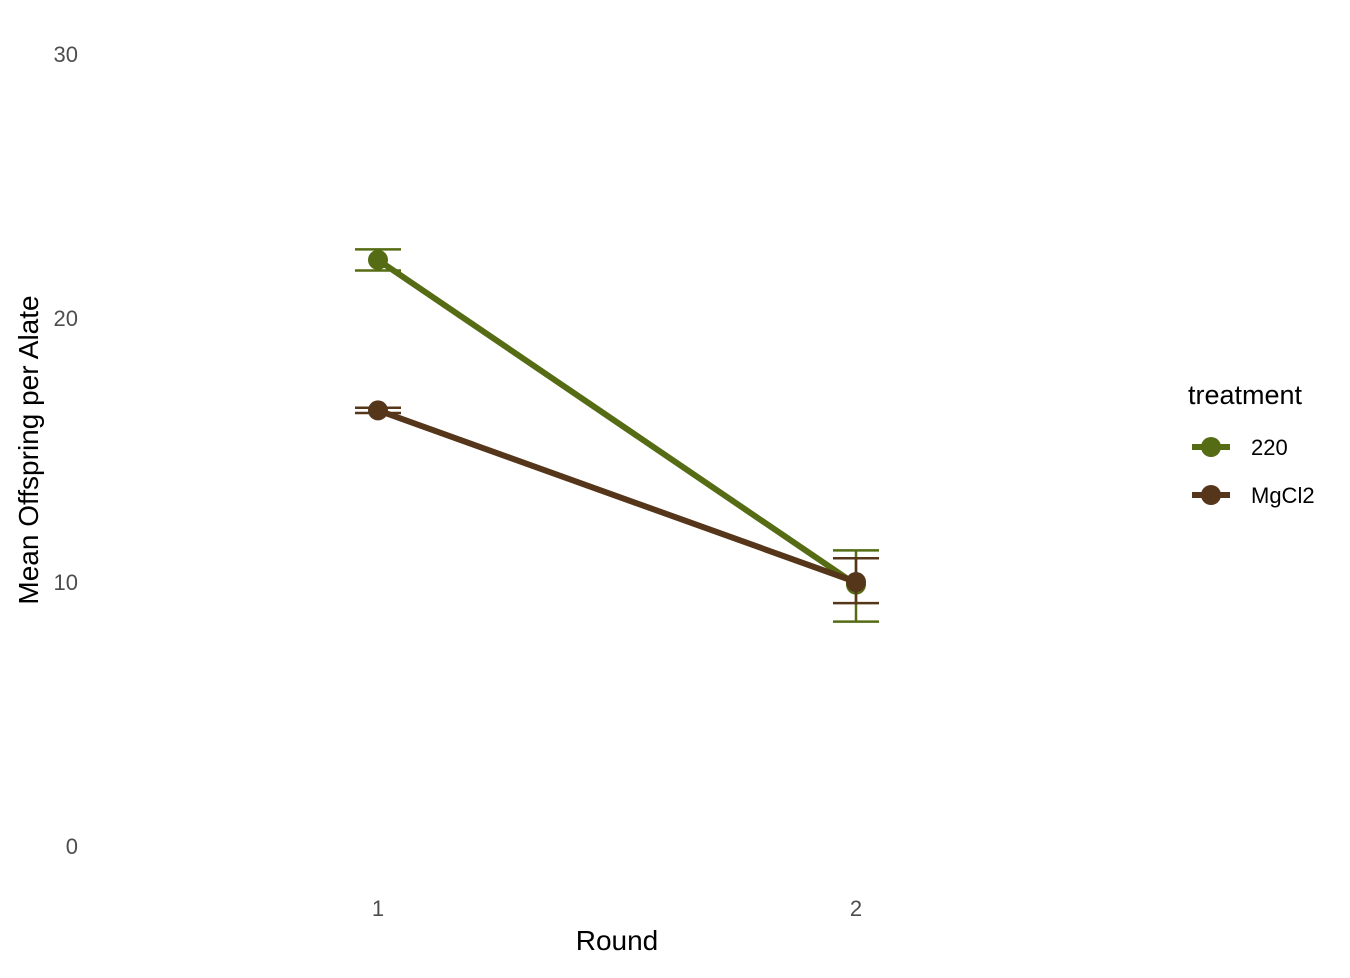 The width and height of the screenshot is (1350, 978). I want to click on legend: treatment 220 MgCl2, so click(1251, 444).